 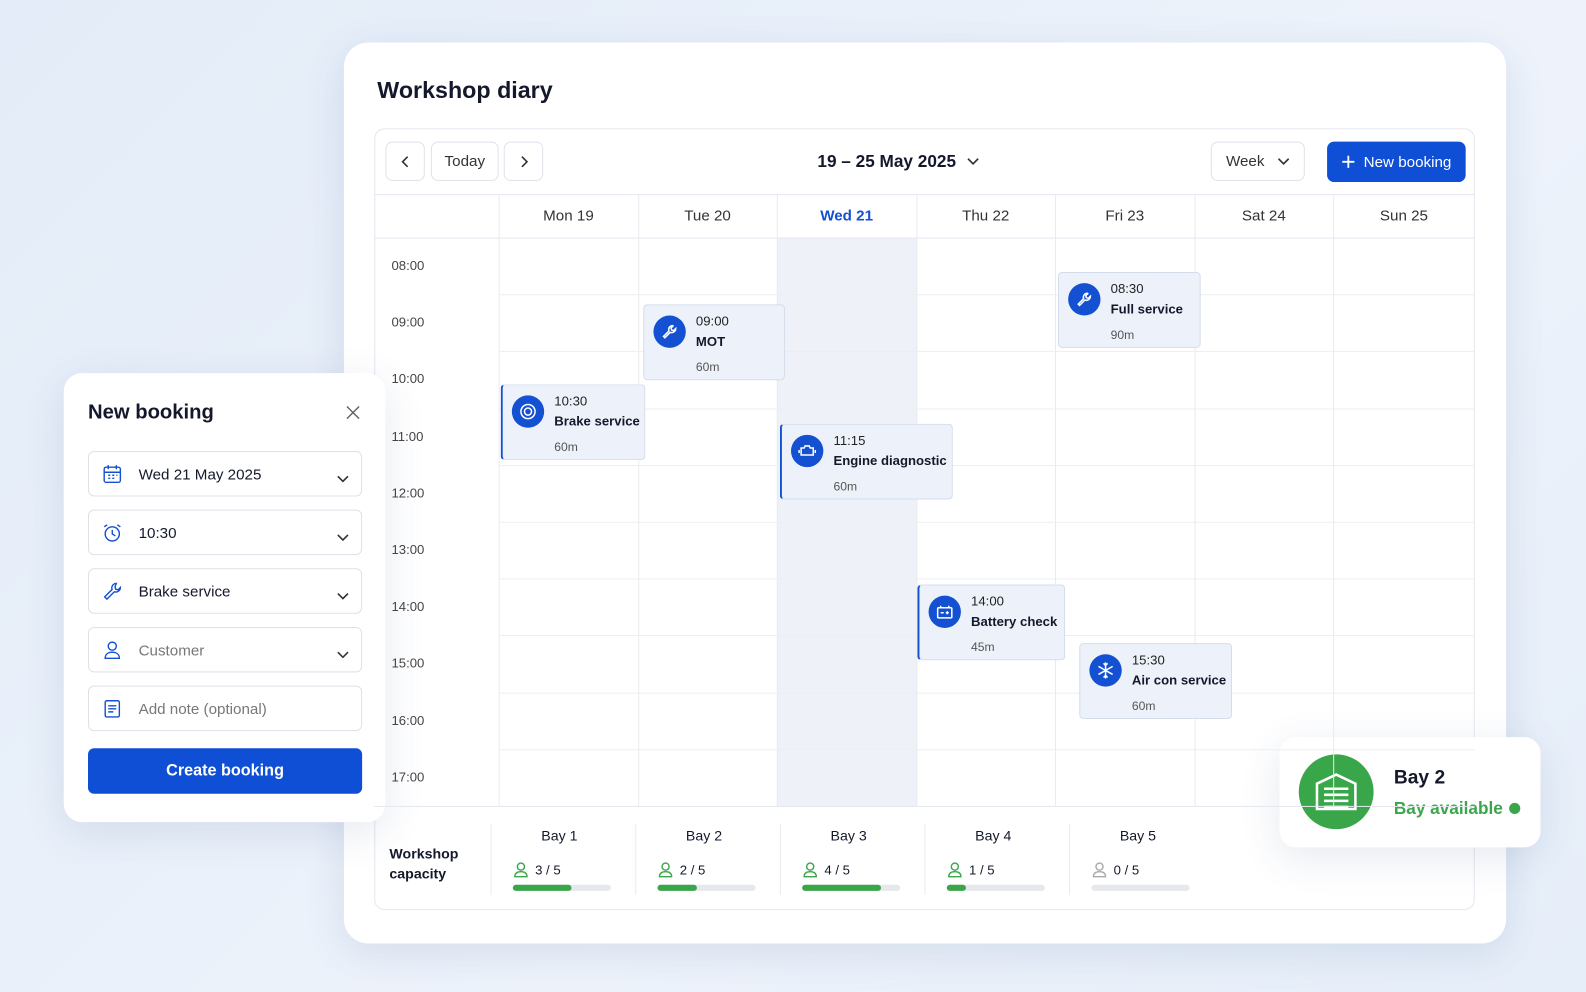 I want to click on time-label: 13:00, so click(x=408, y=550).